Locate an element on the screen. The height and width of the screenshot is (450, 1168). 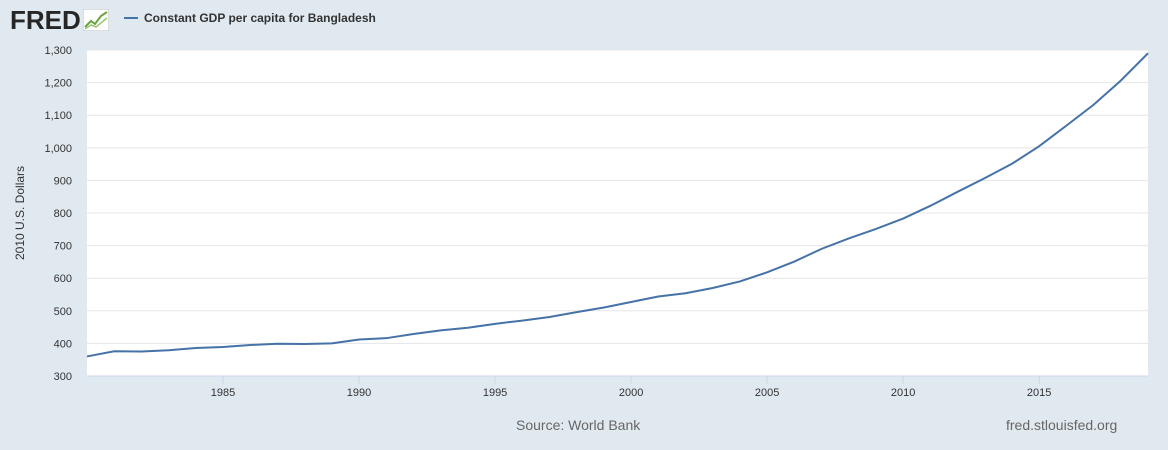
y-tick-label: 300 is located at coordinates (63, 377).